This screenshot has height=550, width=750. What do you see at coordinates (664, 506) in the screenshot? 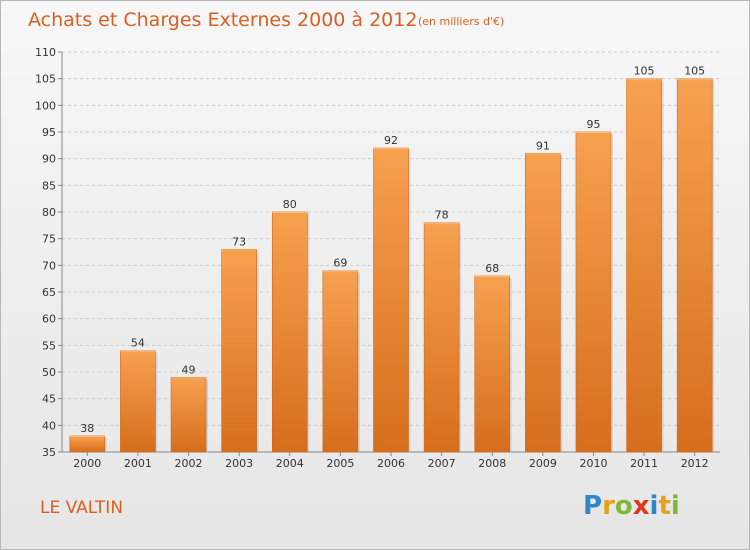
I see `logo-letter: t` at bounding box center [664, 506].